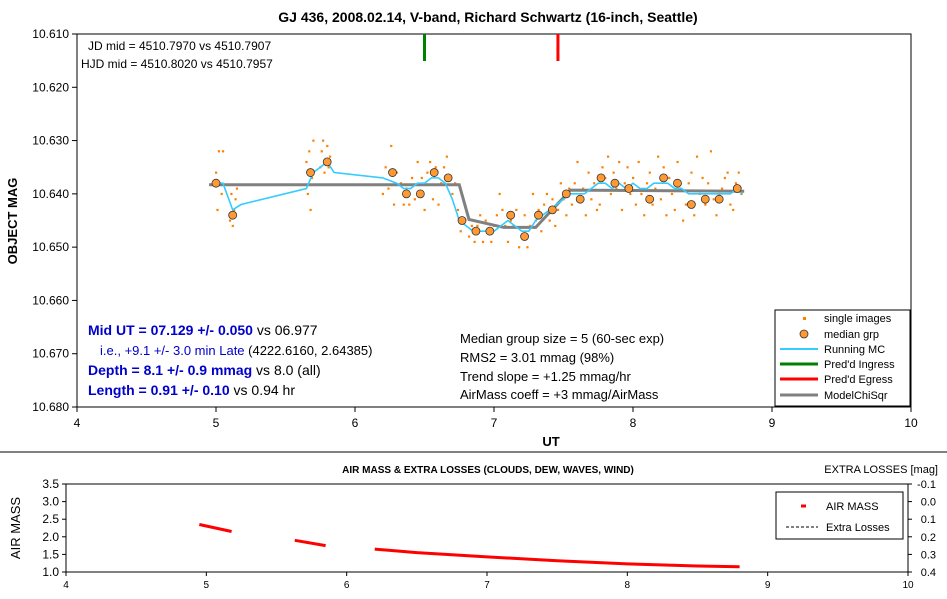 The width and height of the screenshot is (947, 599). I want to click on y-tick-label-6: 10.670, so click(50, 354).